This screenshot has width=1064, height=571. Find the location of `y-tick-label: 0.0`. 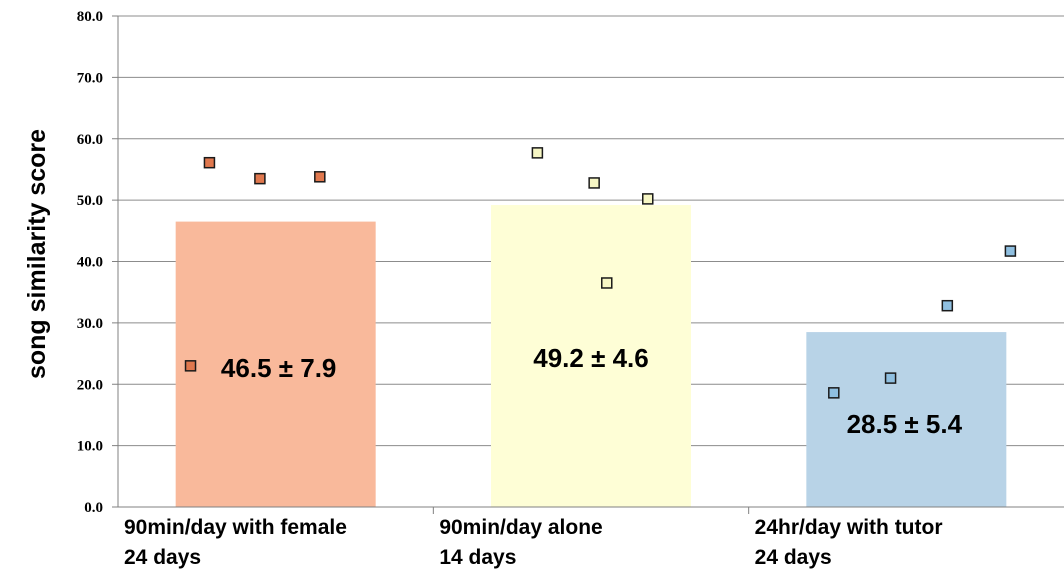

y-tick-label: 0.0 is located at coordinates (93, 508).